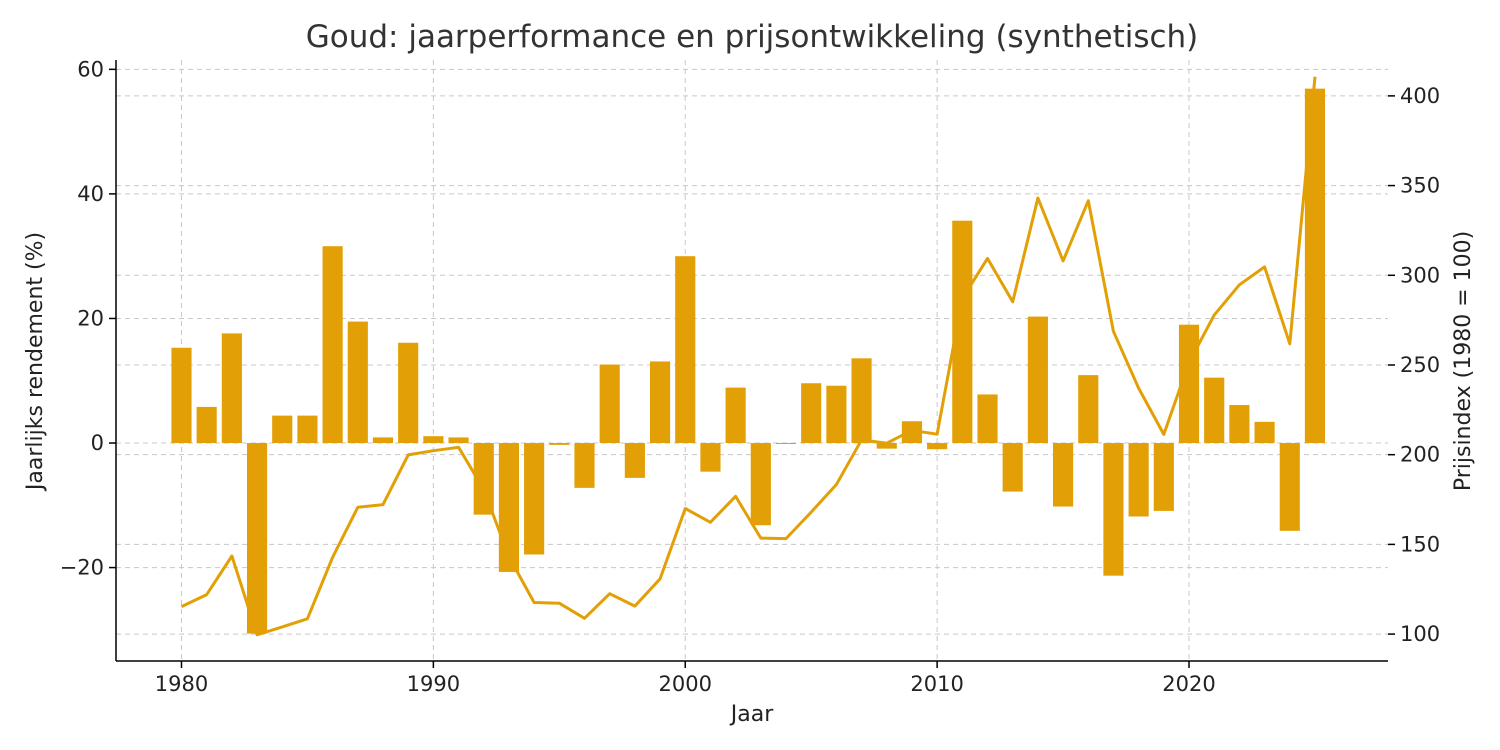 This screenshot has width=1500, height=750. What do you see at coordinates (1214, 410) in the screenshot?
I see `bar-2021` at bounding box center [1214, 410].